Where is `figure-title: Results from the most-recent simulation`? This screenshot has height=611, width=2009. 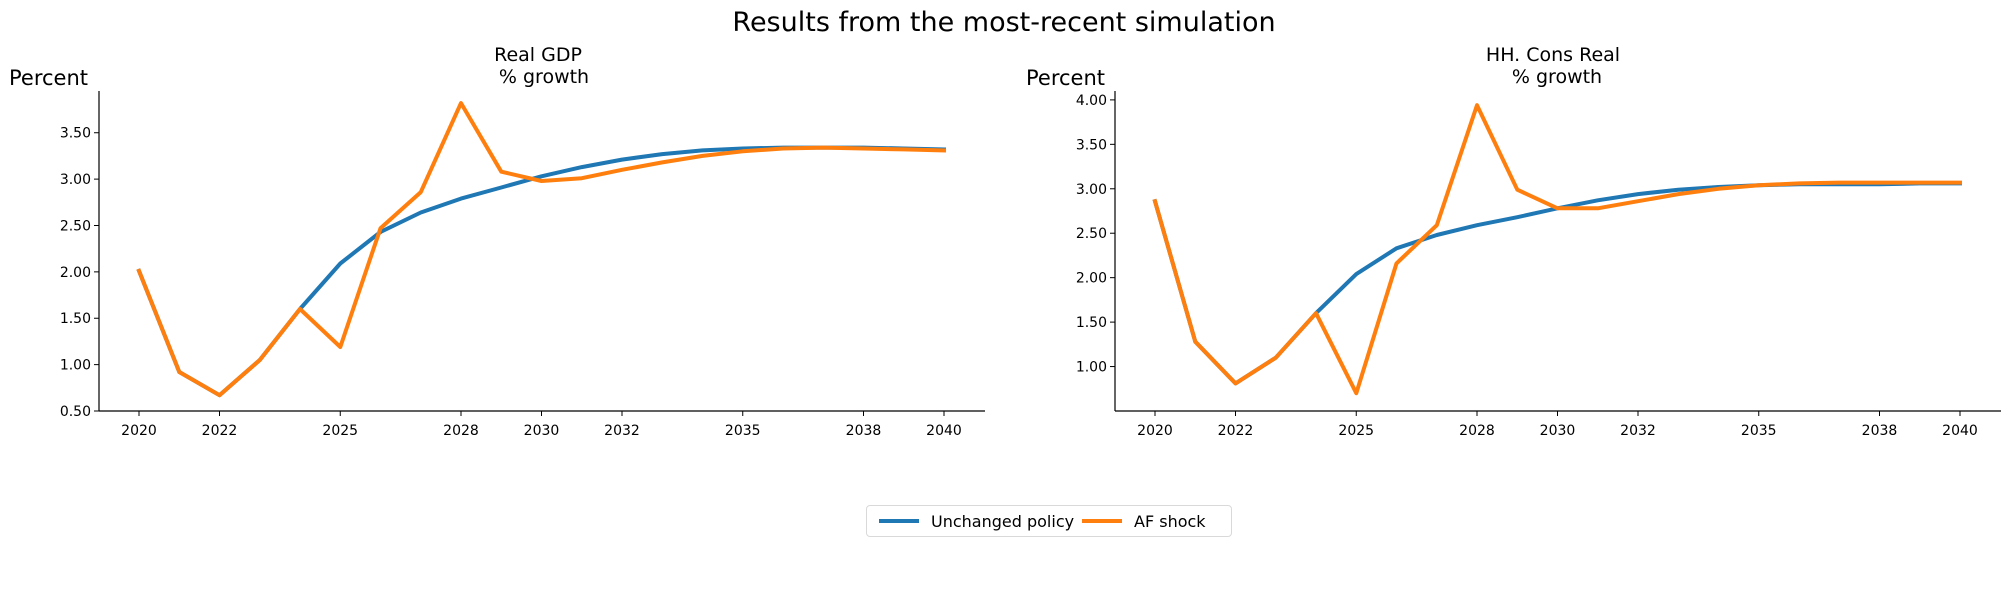
figure-title: Results from the most-recent simulation is located at coordinates (1003, 22).